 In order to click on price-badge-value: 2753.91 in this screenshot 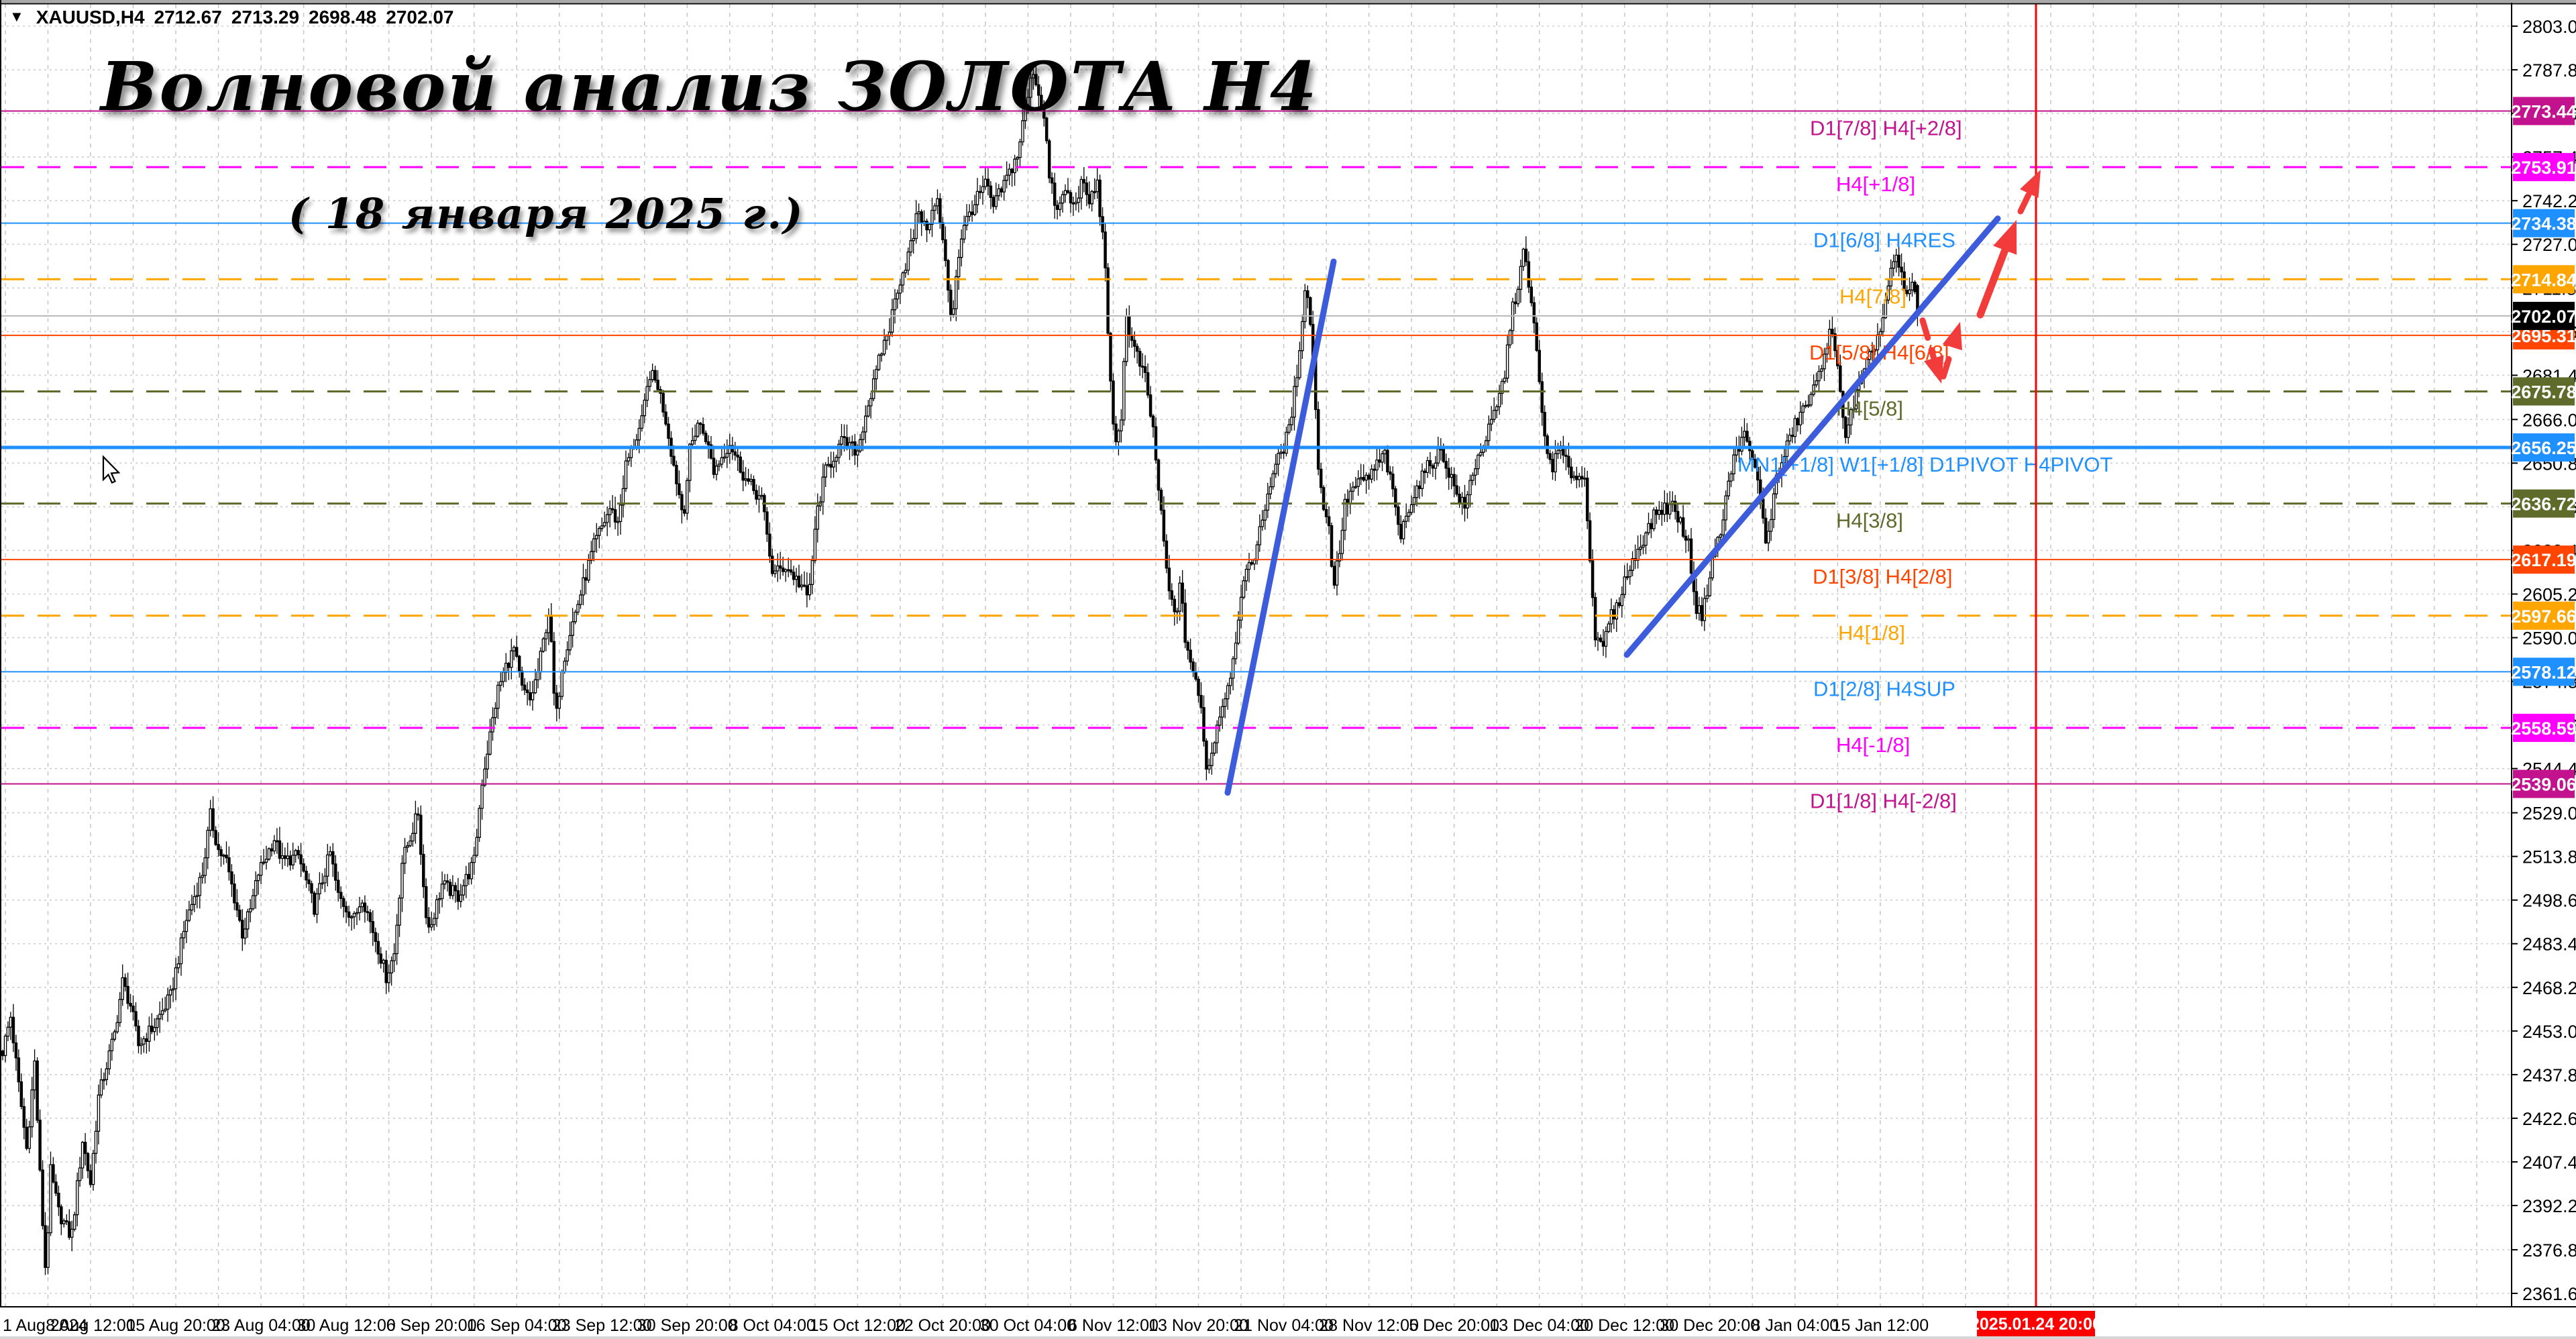, I will do `click(2543, 168)`.